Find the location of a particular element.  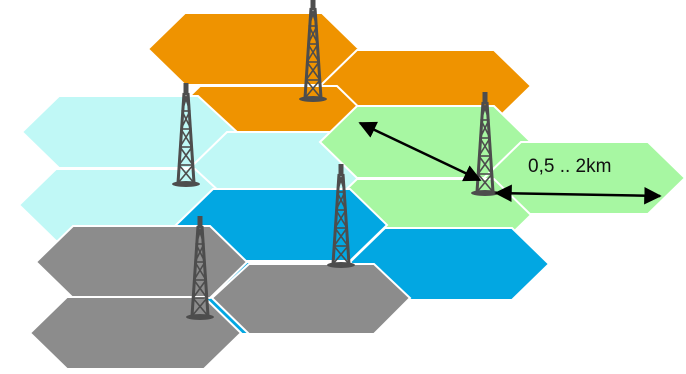

cell-diameter-arrow is located at coordinates (420, 151).